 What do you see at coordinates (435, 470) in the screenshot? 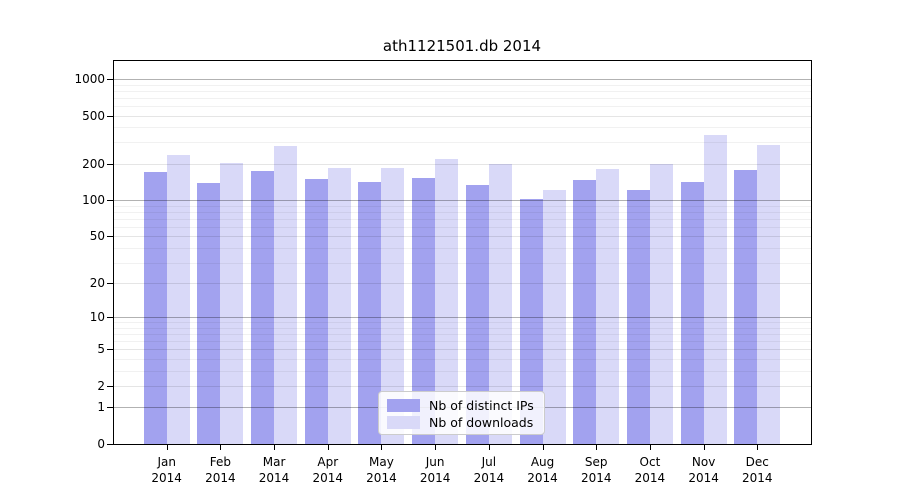
I see `x-tick-label: Jun 2014` at bounding box center [435, 470].